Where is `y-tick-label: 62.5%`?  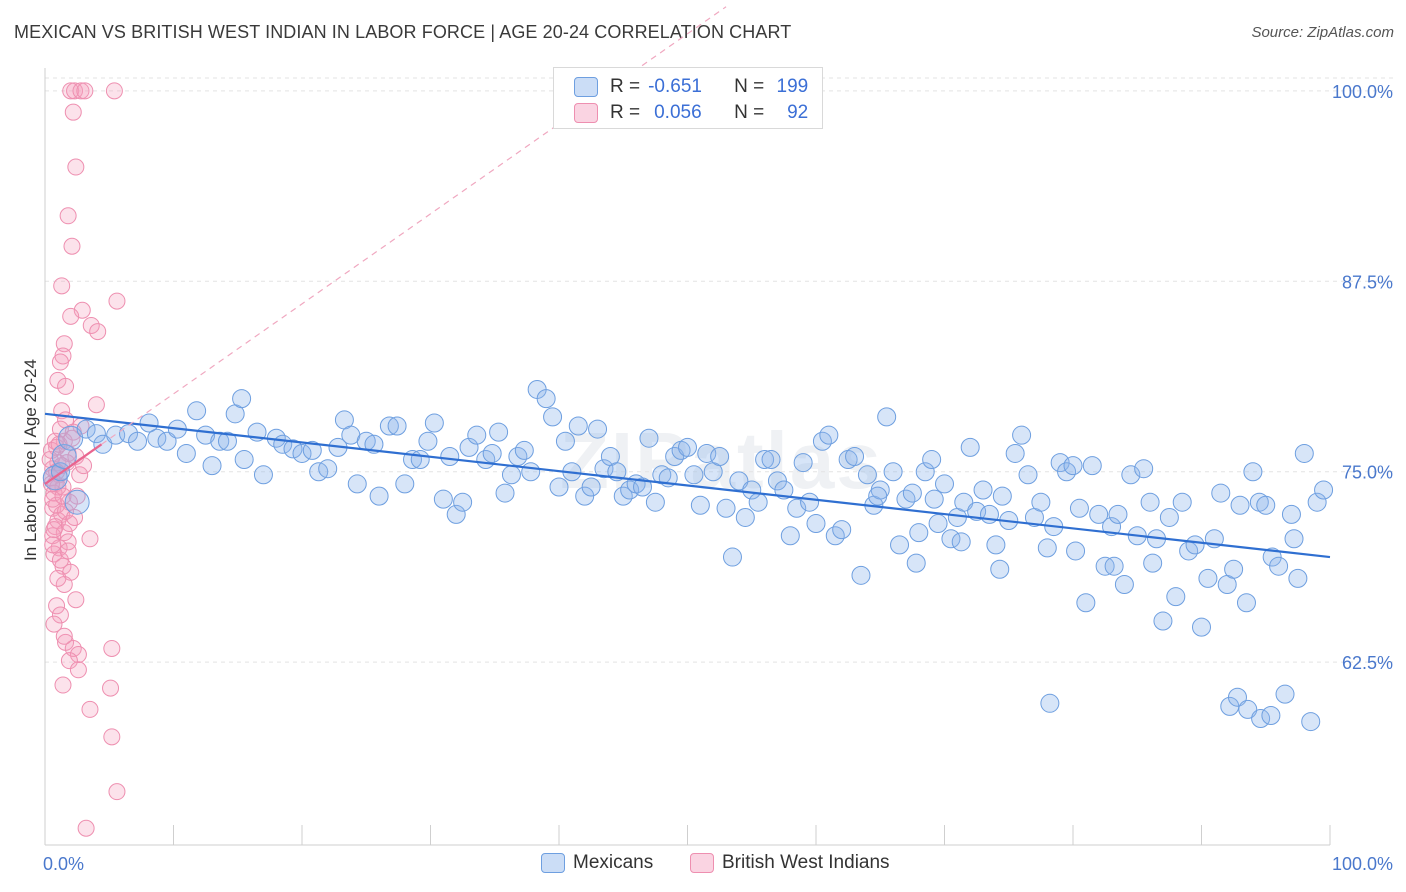
y-tick-label: 62.5% is located at coordinates (1367, 663).